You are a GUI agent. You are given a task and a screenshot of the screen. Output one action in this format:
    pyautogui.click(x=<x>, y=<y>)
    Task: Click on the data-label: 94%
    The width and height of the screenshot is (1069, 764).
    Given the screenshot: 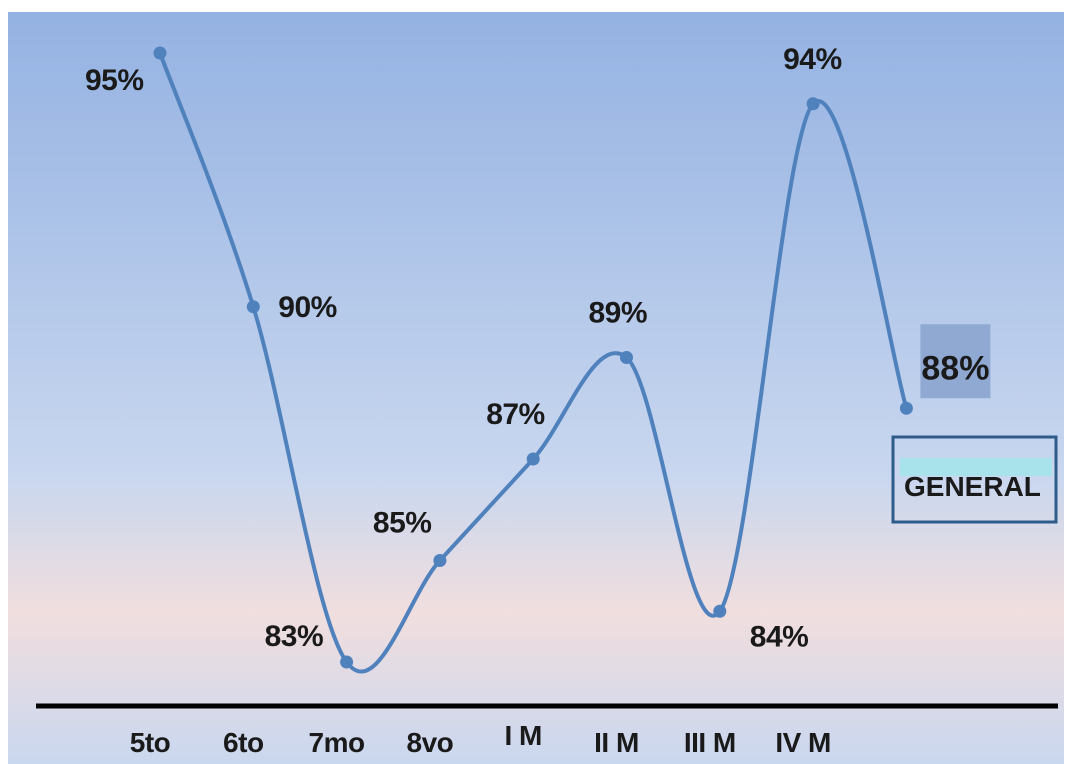 What is the action you would take?
    pyautogui.click(x=812, y=59)
    